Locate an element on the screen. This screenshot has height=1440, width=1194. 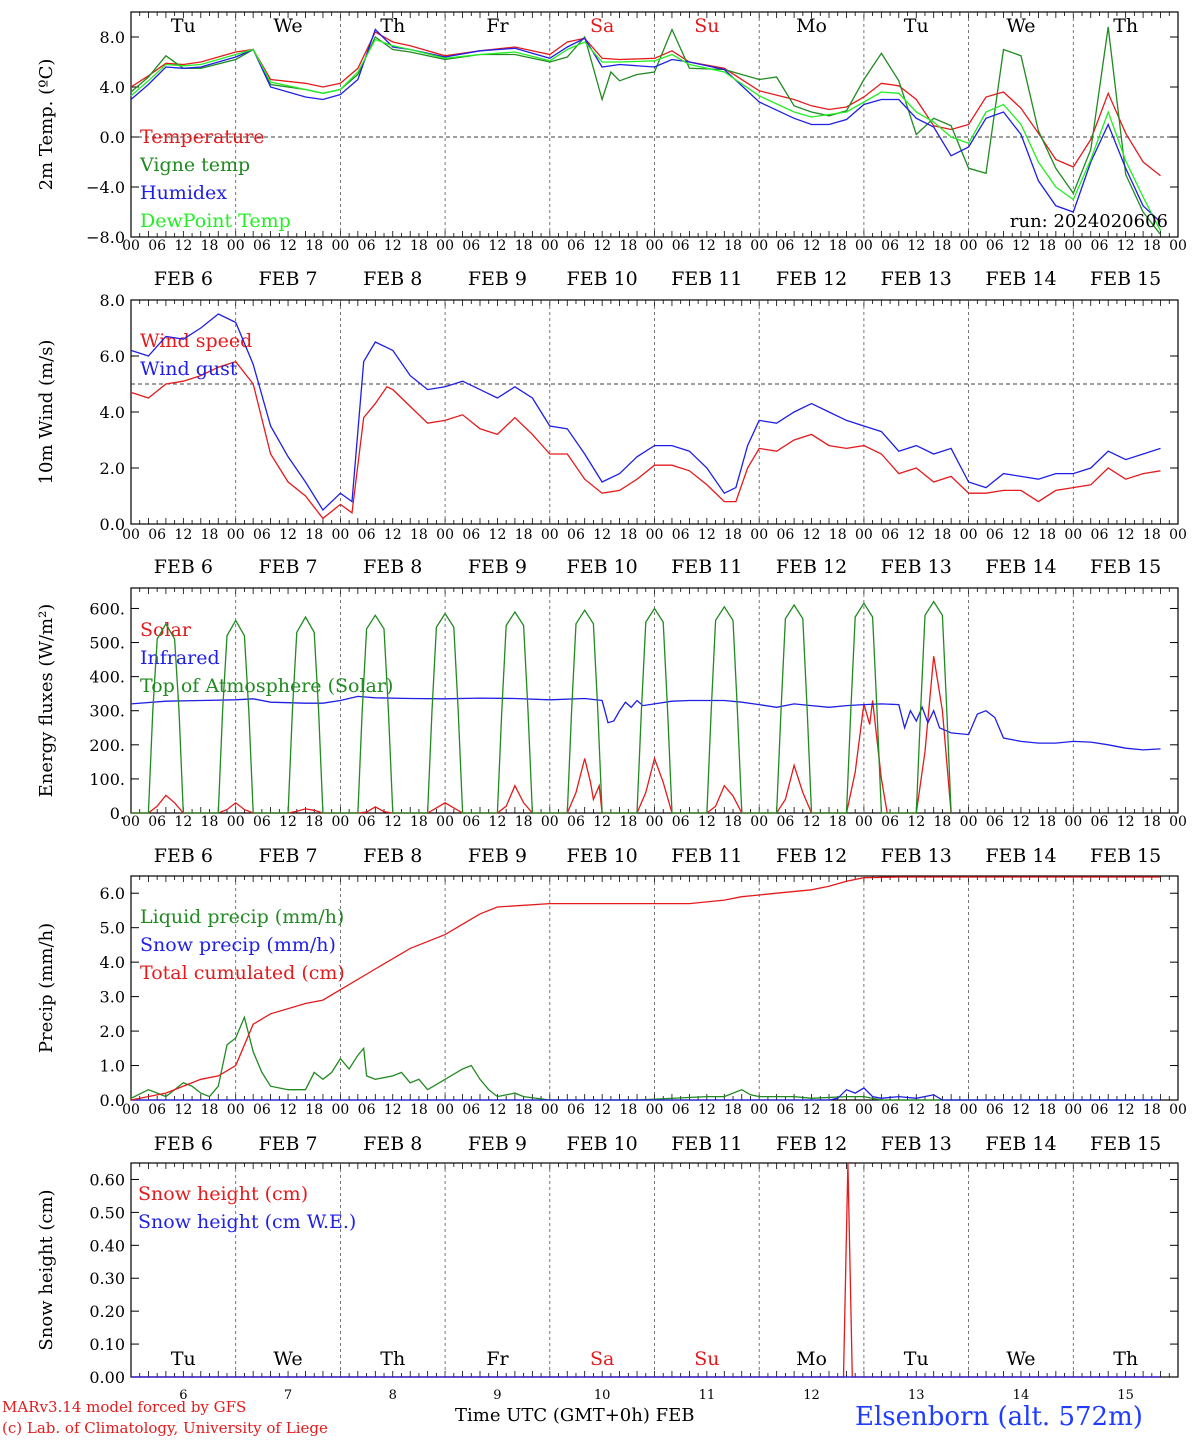
plot-frame is located at coordinates (654, 700).